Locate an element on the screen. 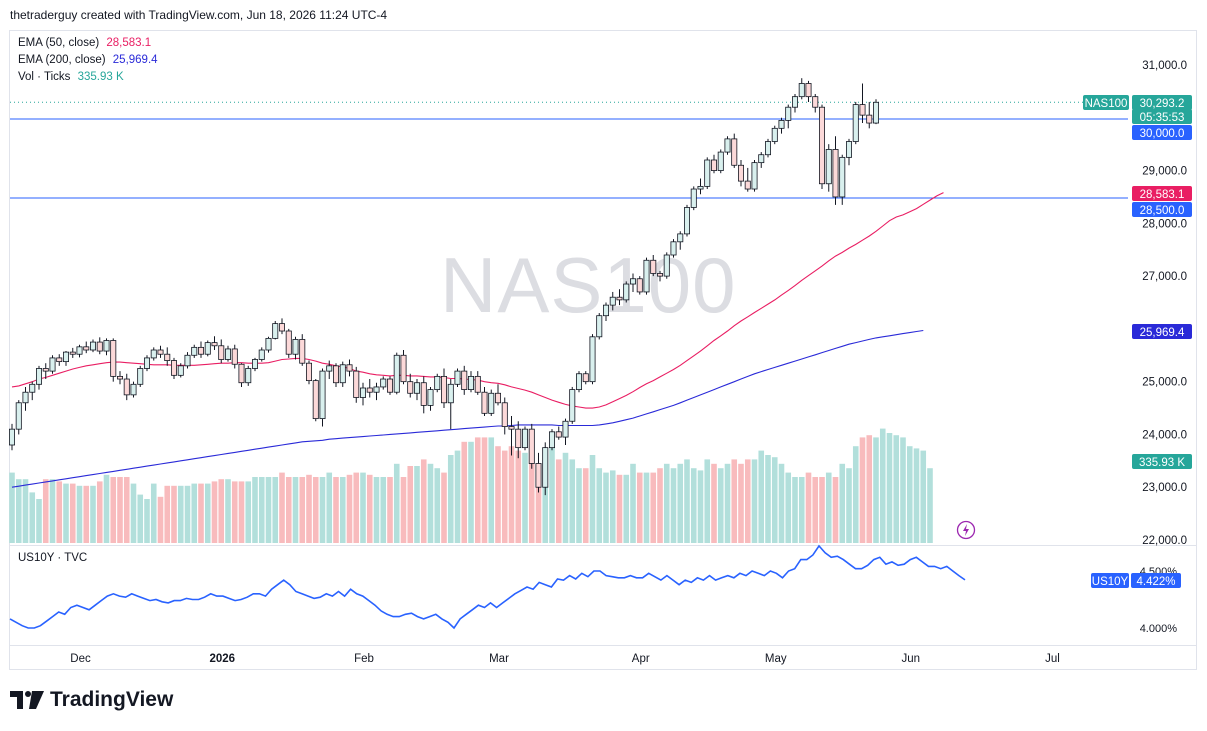 This screenshot has width=1207, height=731. price-axis-tick-label: 27,000.0 is located at coordinates (1164, 277).